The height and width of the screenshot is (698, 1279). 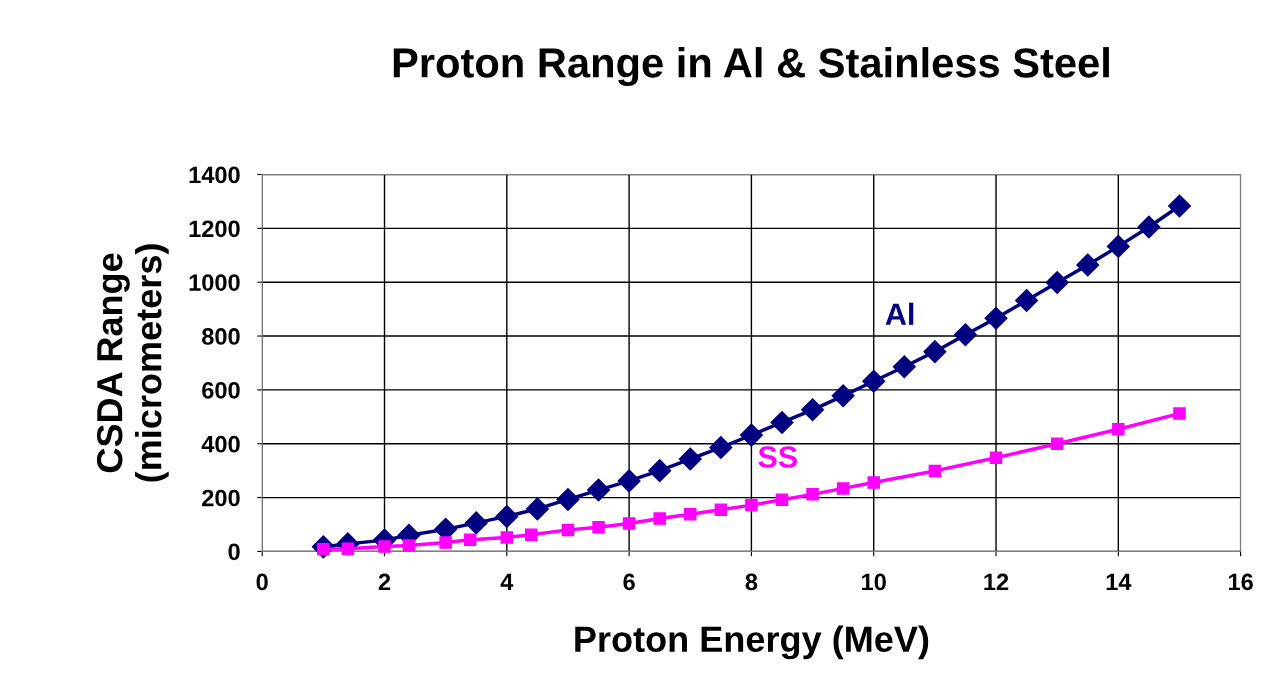 I want to click on y-tick-label: 0, so click(x=234, y=552).